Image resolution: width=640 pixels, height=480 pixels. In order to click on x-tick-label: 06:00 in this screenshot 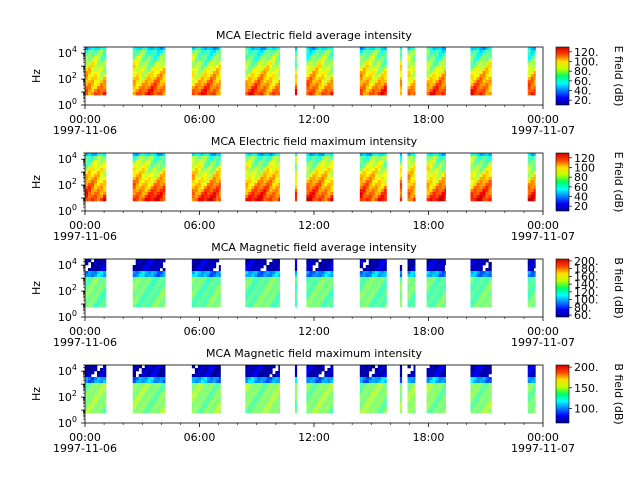, I will do `click(200, 331)`.